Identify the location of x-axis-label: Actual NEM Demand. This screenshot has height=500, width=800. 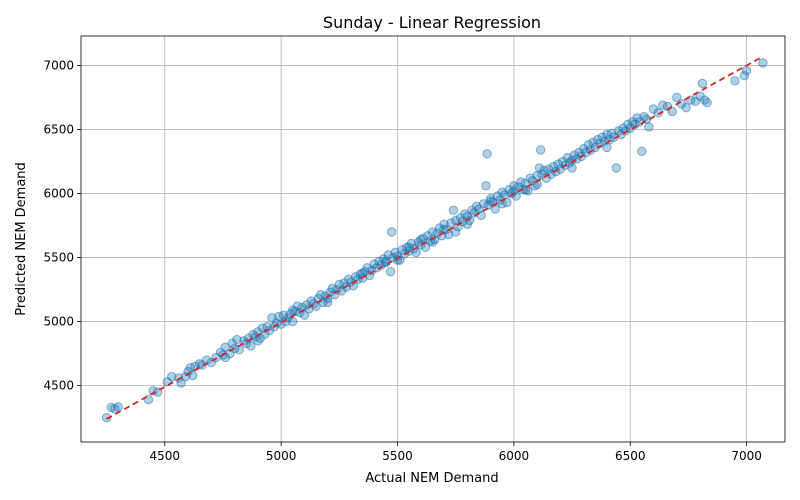
(431, 478).